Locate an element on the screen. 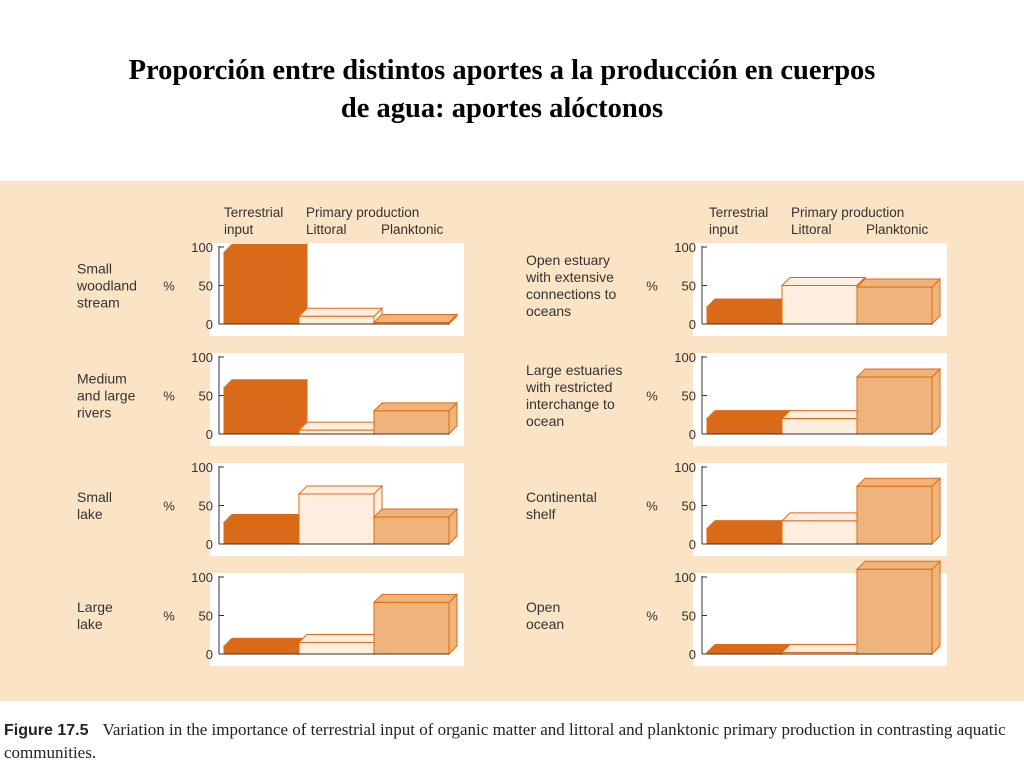  panel-5-label-line-4: oceans is located at coordinates (548, 311).